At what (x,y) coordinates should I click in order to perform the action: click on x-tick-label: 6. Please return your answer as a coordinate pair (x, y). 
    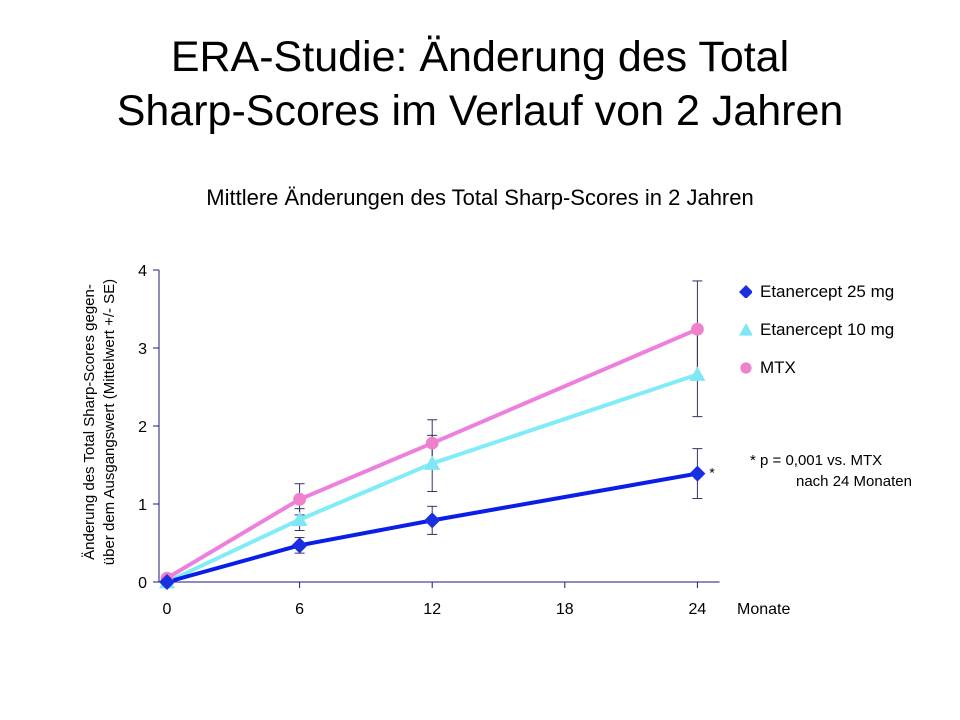
    Looking at the image, I should click on (299, 609).